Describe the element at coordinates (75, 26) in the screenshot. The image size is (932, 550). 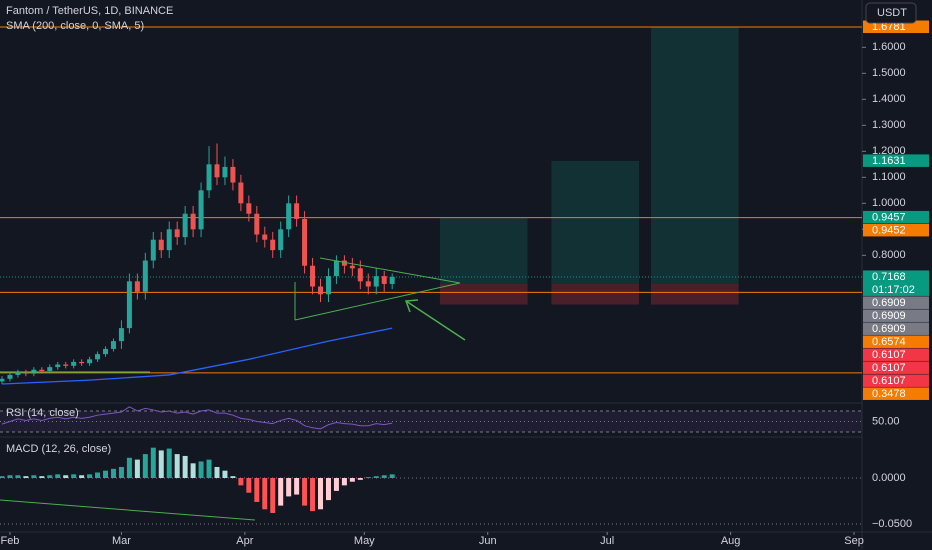
I see `indicator-label: SMA (200, close, 0, SMA, 5)` at that location.